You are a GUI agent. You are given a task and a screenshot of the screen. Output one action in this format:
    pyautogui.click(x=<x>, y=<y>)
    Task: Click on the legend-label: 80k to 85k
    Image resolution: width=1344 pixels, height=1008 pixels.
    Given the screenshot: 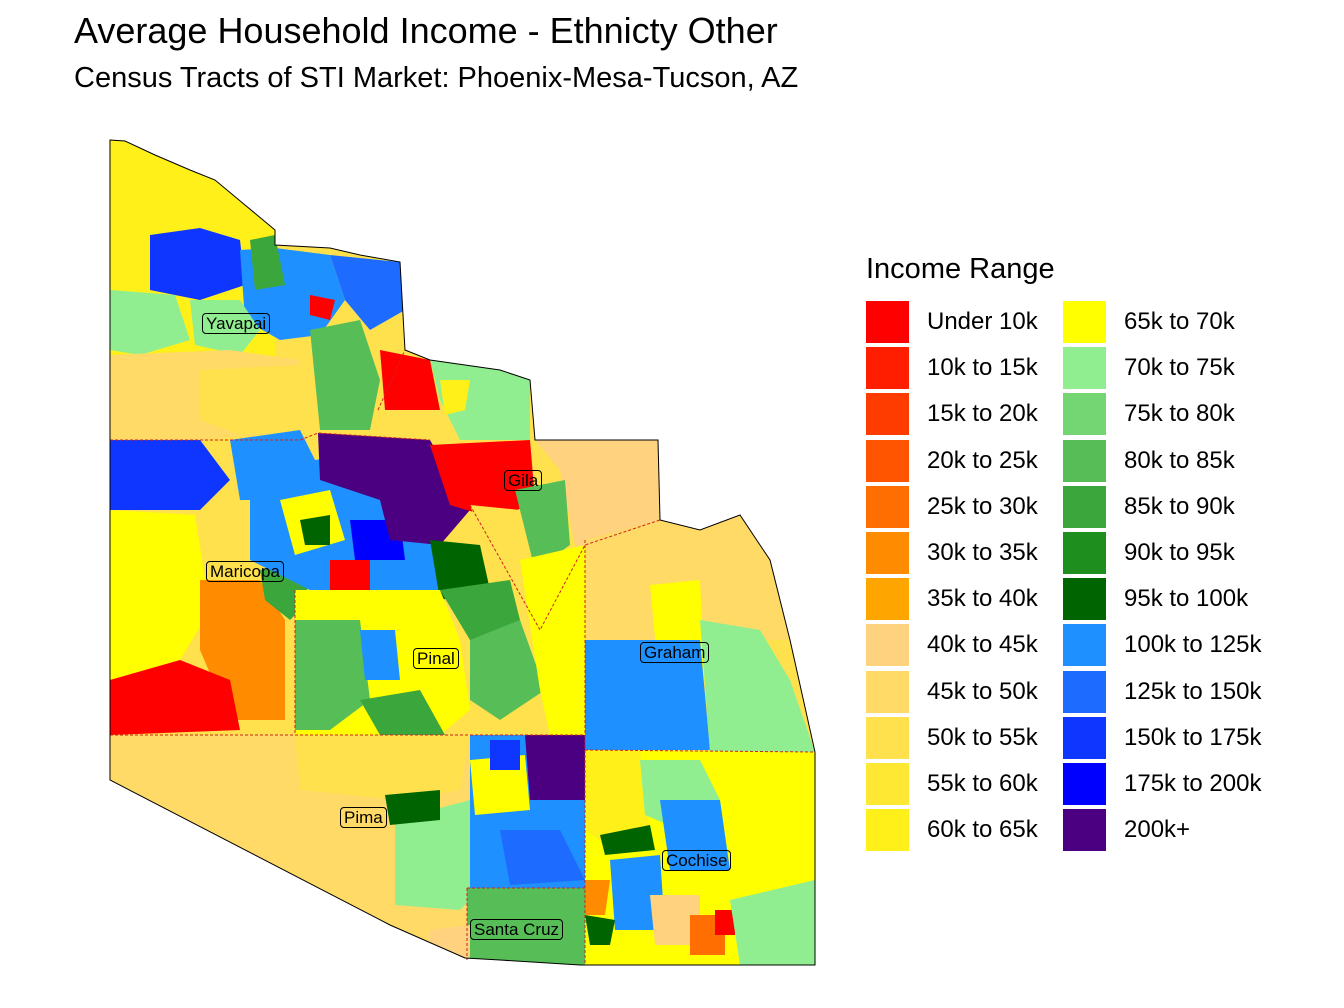 What is the action you would take?
    pyautogui.click(x=1179, y=460)
    